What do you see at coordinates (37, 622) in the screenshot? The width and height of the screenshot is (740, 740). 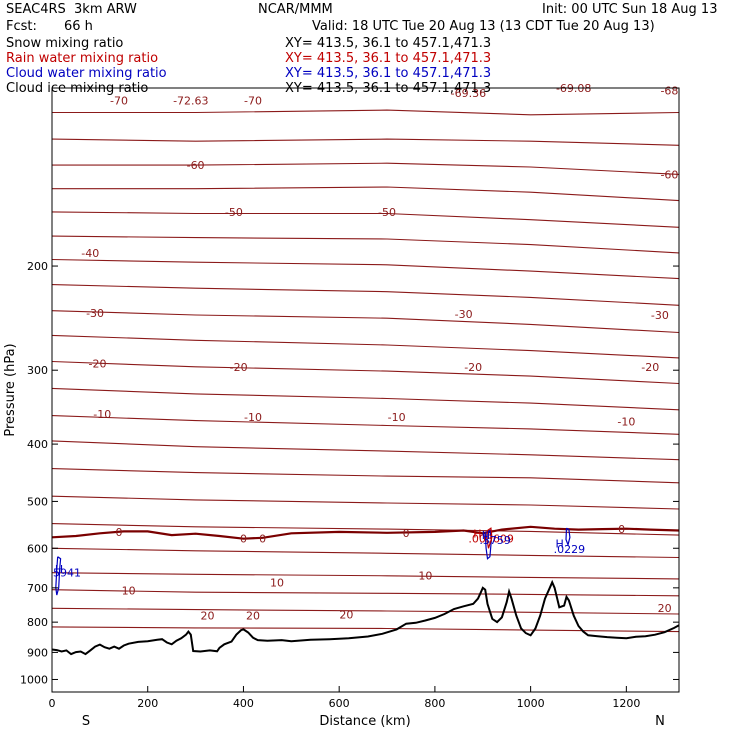 I see `y-tick-label: 800` at bounding box center [37, 622].